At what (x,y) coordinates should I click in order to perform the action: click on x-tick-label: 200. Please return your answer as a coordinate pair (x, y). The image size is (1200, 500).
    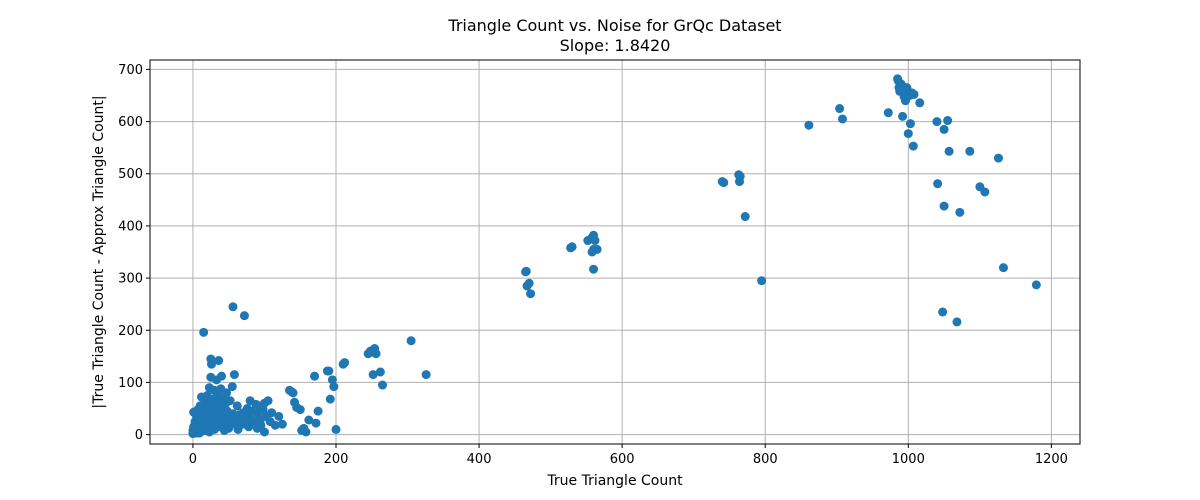
    Looking at the image, I should click on (336, 459).